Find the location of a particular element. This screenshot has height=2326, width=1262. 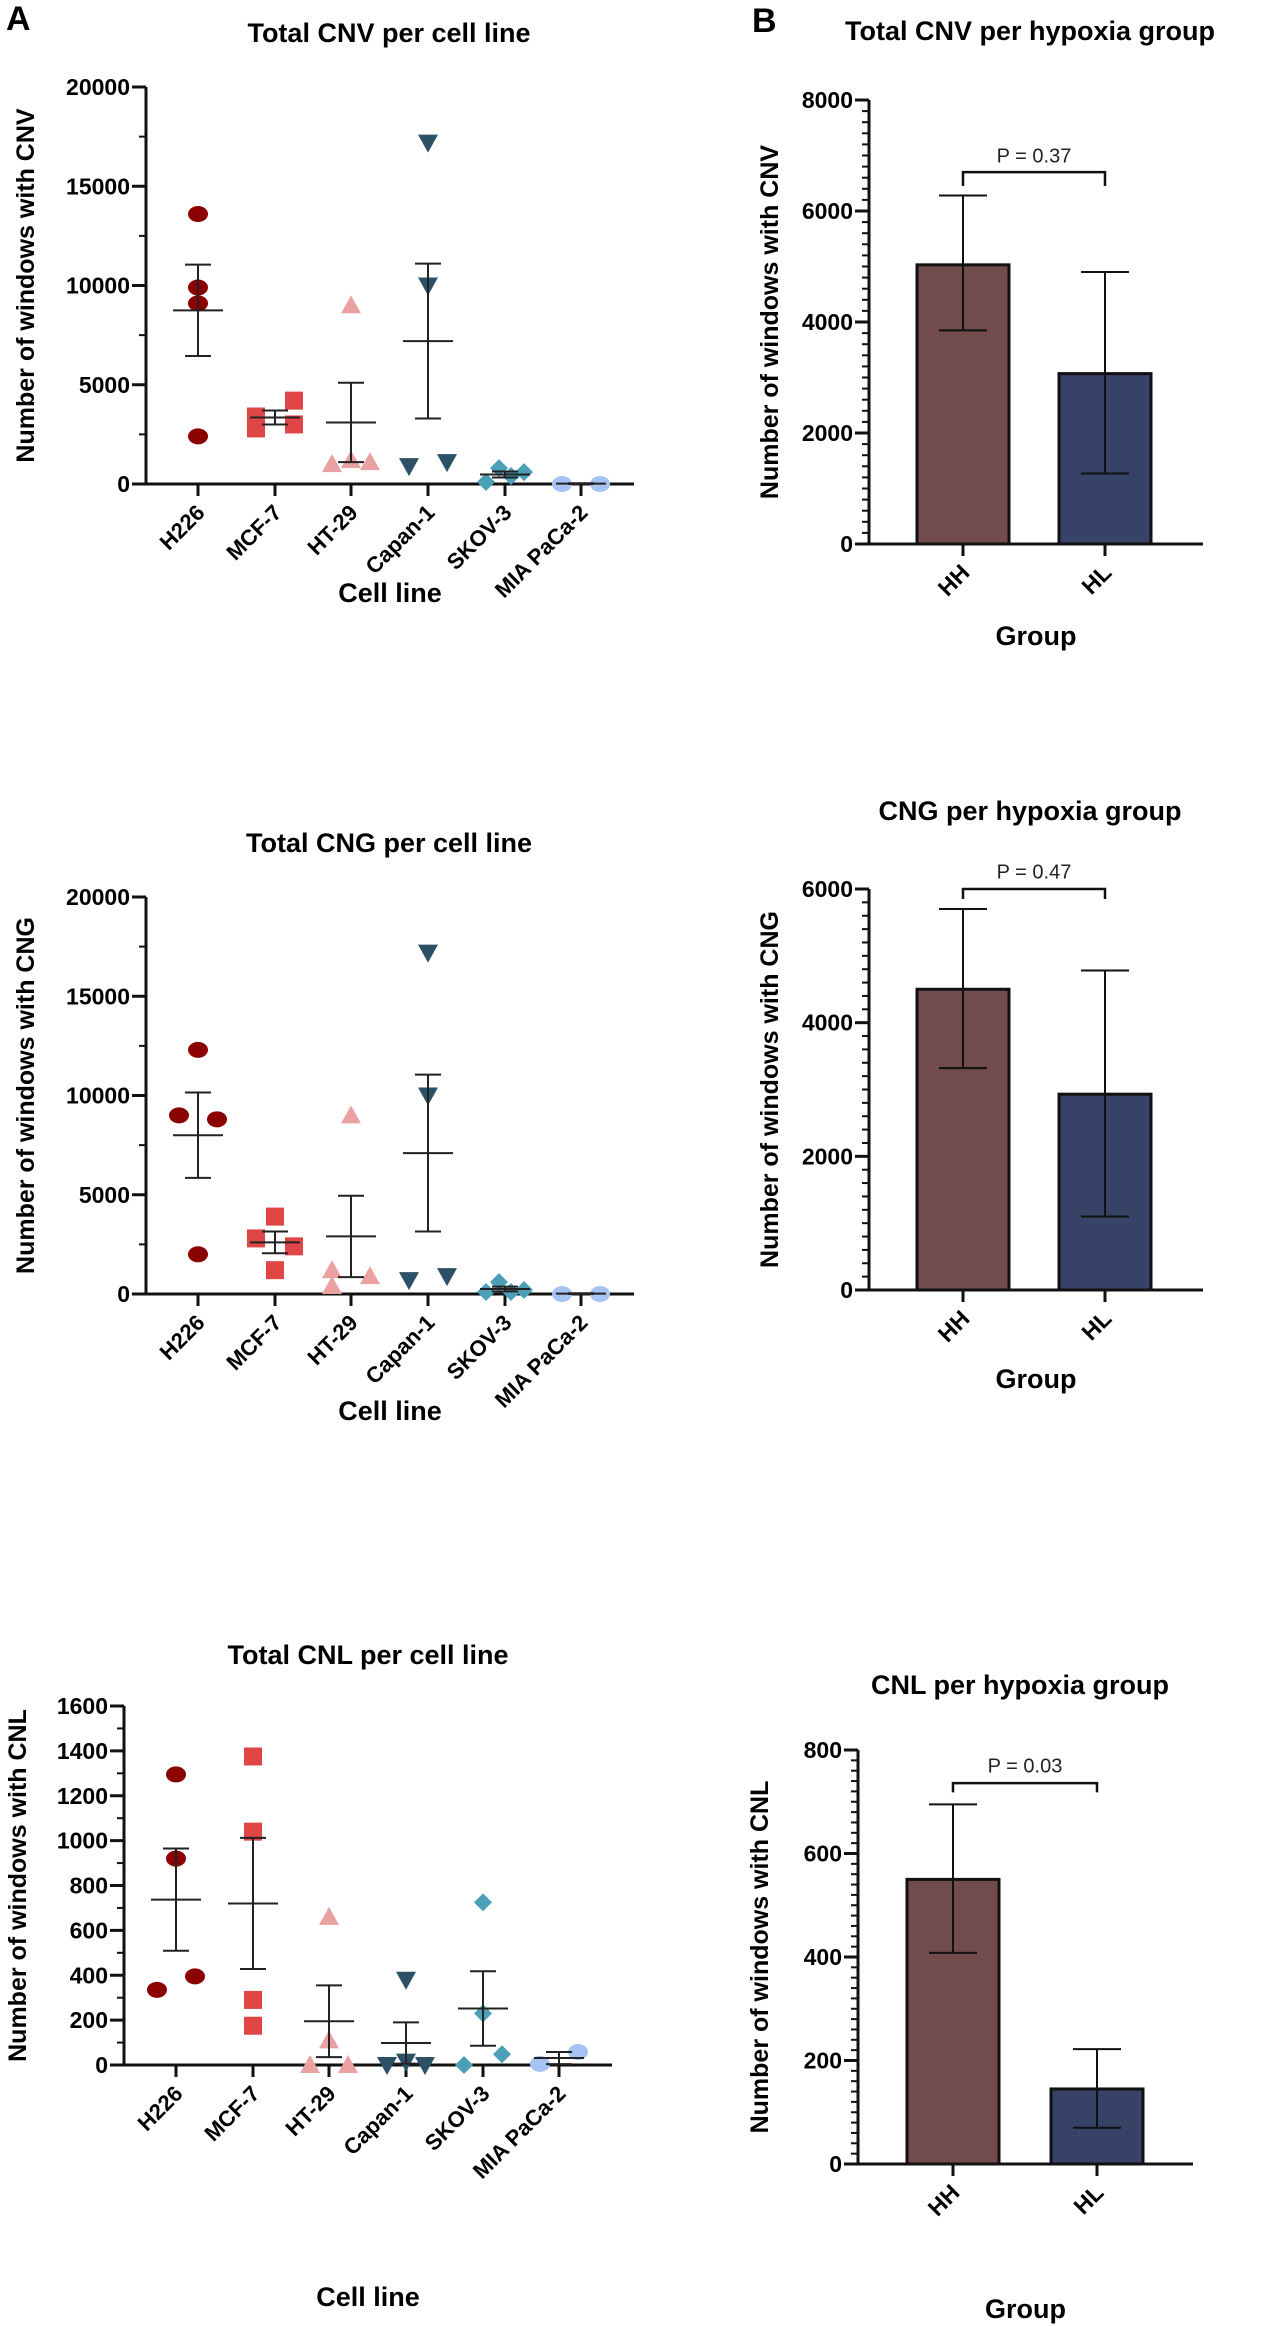

x-tick-label: HL is located at coordinates (1088, 2199).